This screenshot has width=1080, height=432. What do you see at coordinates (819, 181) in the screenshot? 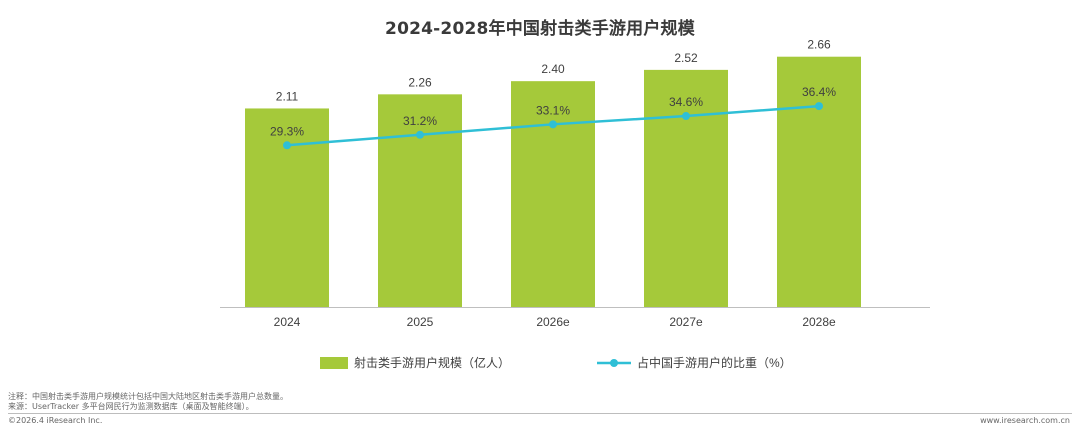
I see `bar-2028e` at bounding box center [819, 181].